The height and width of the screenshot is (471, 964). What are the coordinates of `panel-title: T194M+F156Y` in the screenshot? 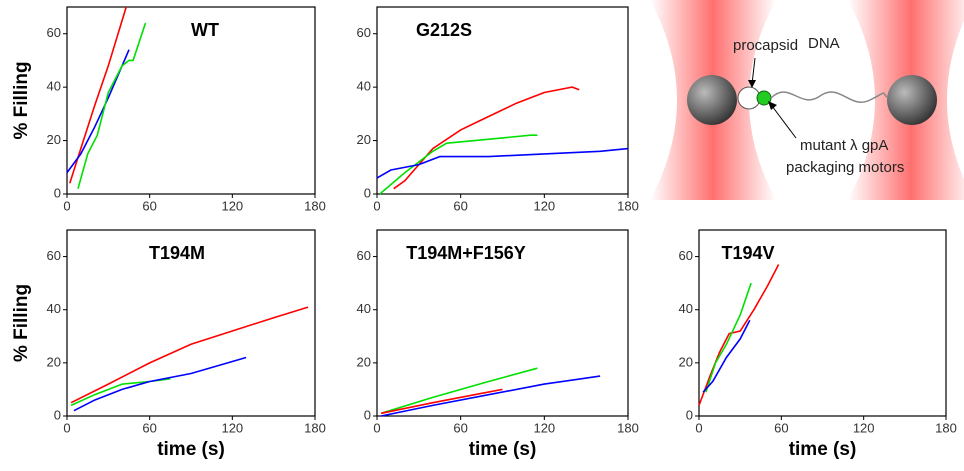 It's located at (466, 253).